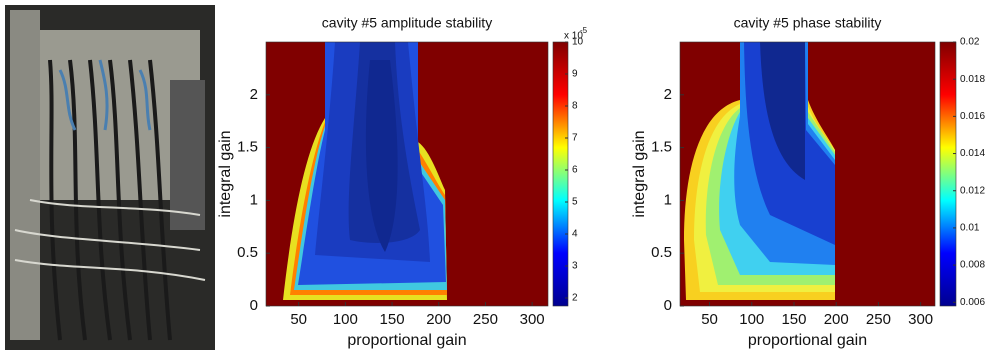 This screenshot has height=360, width=987. I want to click on colorbar-tick-label: 0.02, so click(970, 42).